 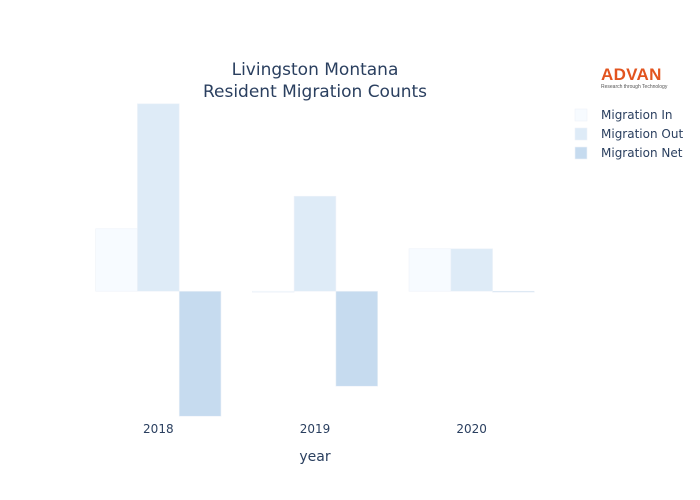 I want to click on legend-label: Migration Out, so click(x=642, y=134).